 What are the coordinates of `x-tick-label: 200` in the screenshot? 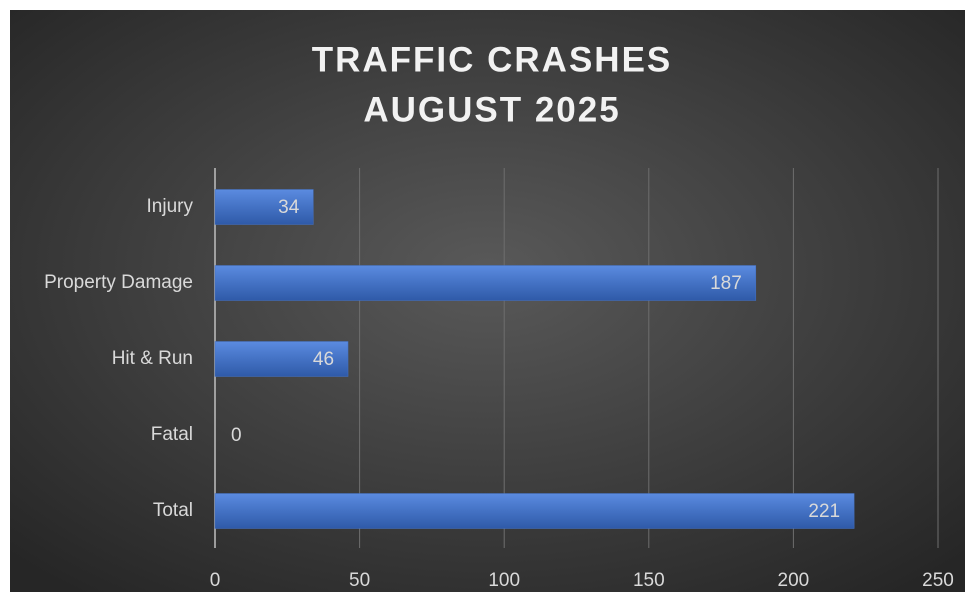 It's located at (794, 580).